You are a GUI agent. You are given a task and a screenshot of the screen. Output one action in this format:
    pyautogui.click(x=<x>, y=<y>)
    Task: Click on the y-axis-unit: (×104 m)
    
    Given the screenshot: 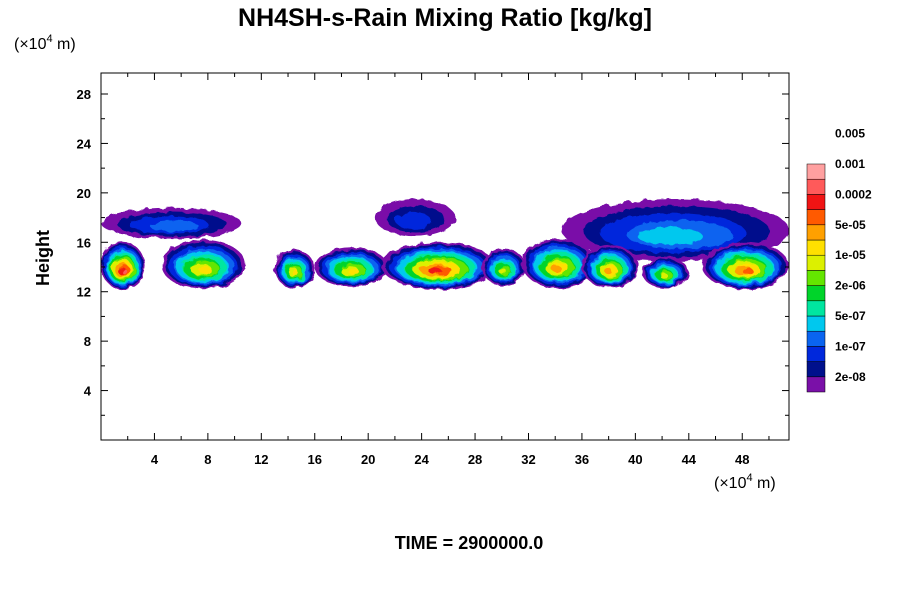 What is the action you would take?
    pyautogui.click(x=45, y=43)
    